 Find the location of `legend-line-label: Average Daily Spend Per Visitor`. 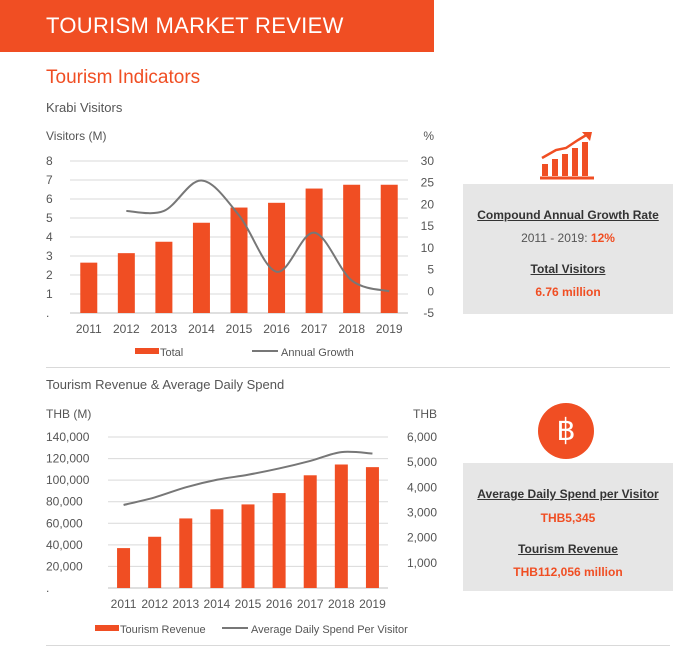

legend-line-label: Average Daily Spend Per Visitor is located at coordinates (329, 630).